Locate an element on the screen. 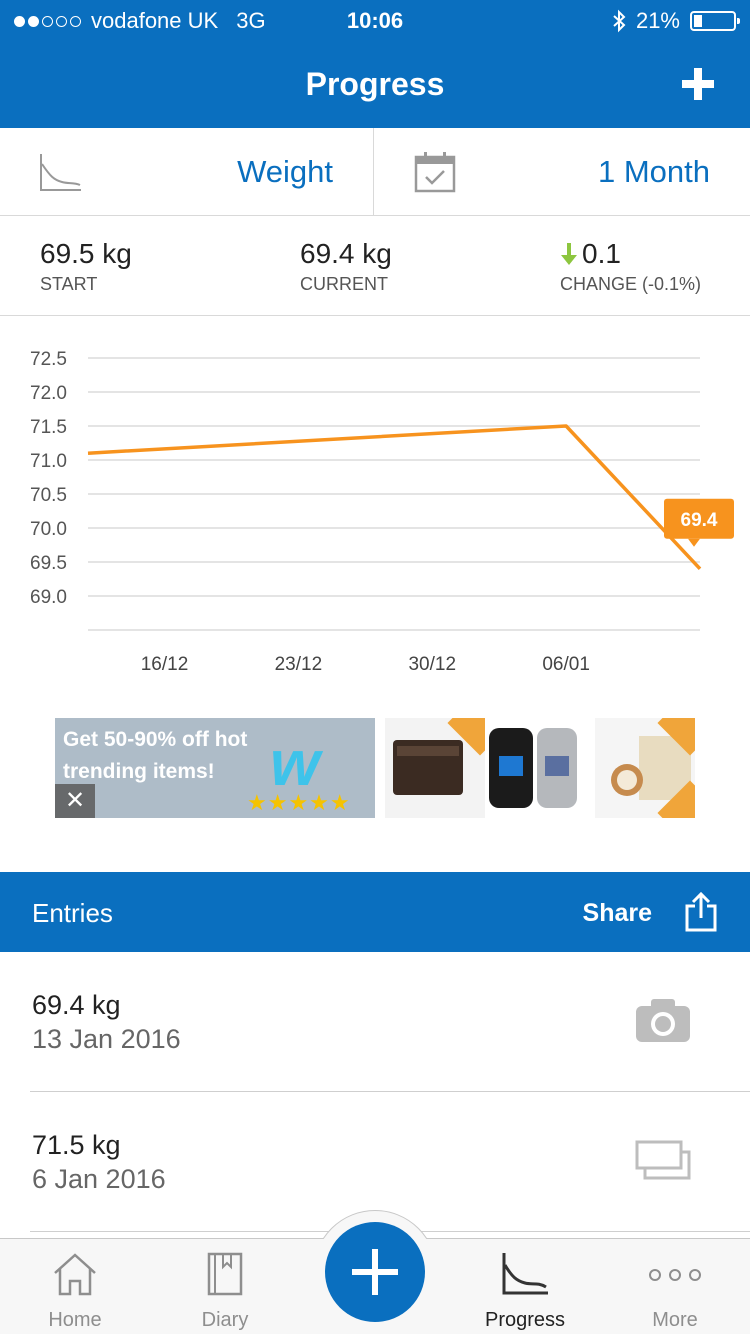 The height and width of the screenshot is (1335, 750). entry-weight: 69.4 kg is located at coordinates (76, 1005).